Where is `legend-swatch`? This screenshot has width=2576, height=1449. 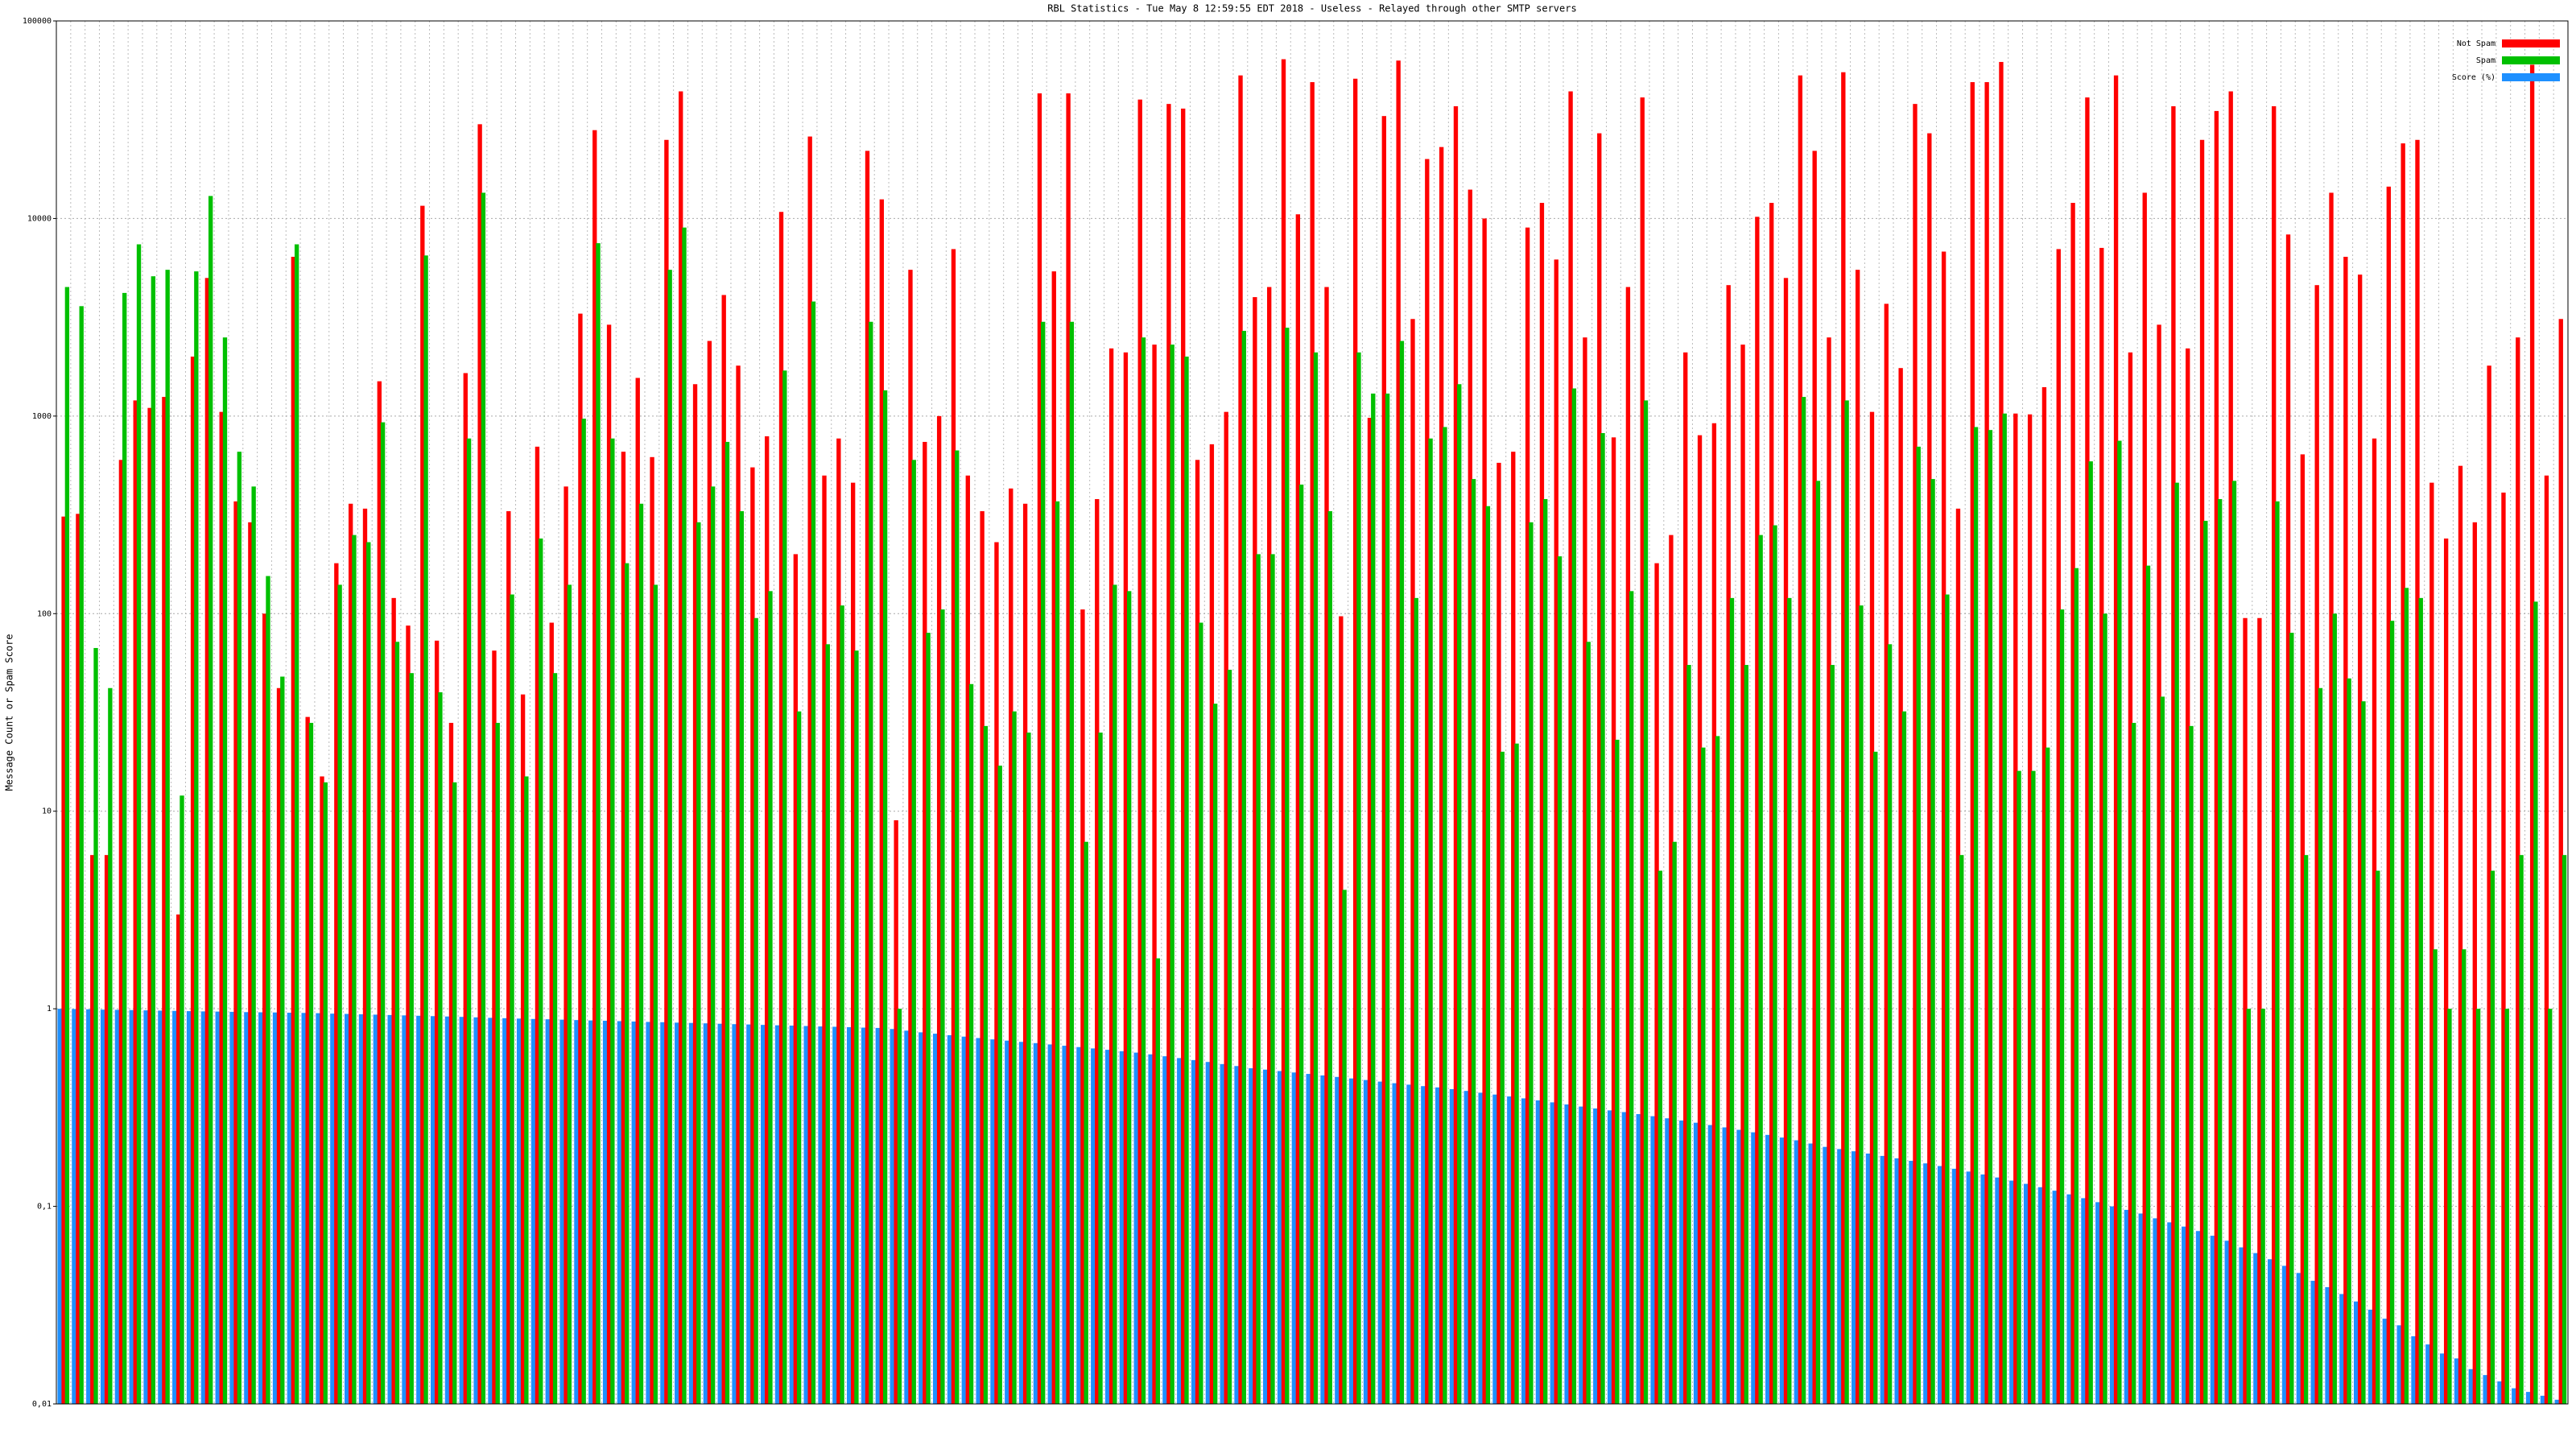
legend-swatch is located at coordinates (2531, 60).